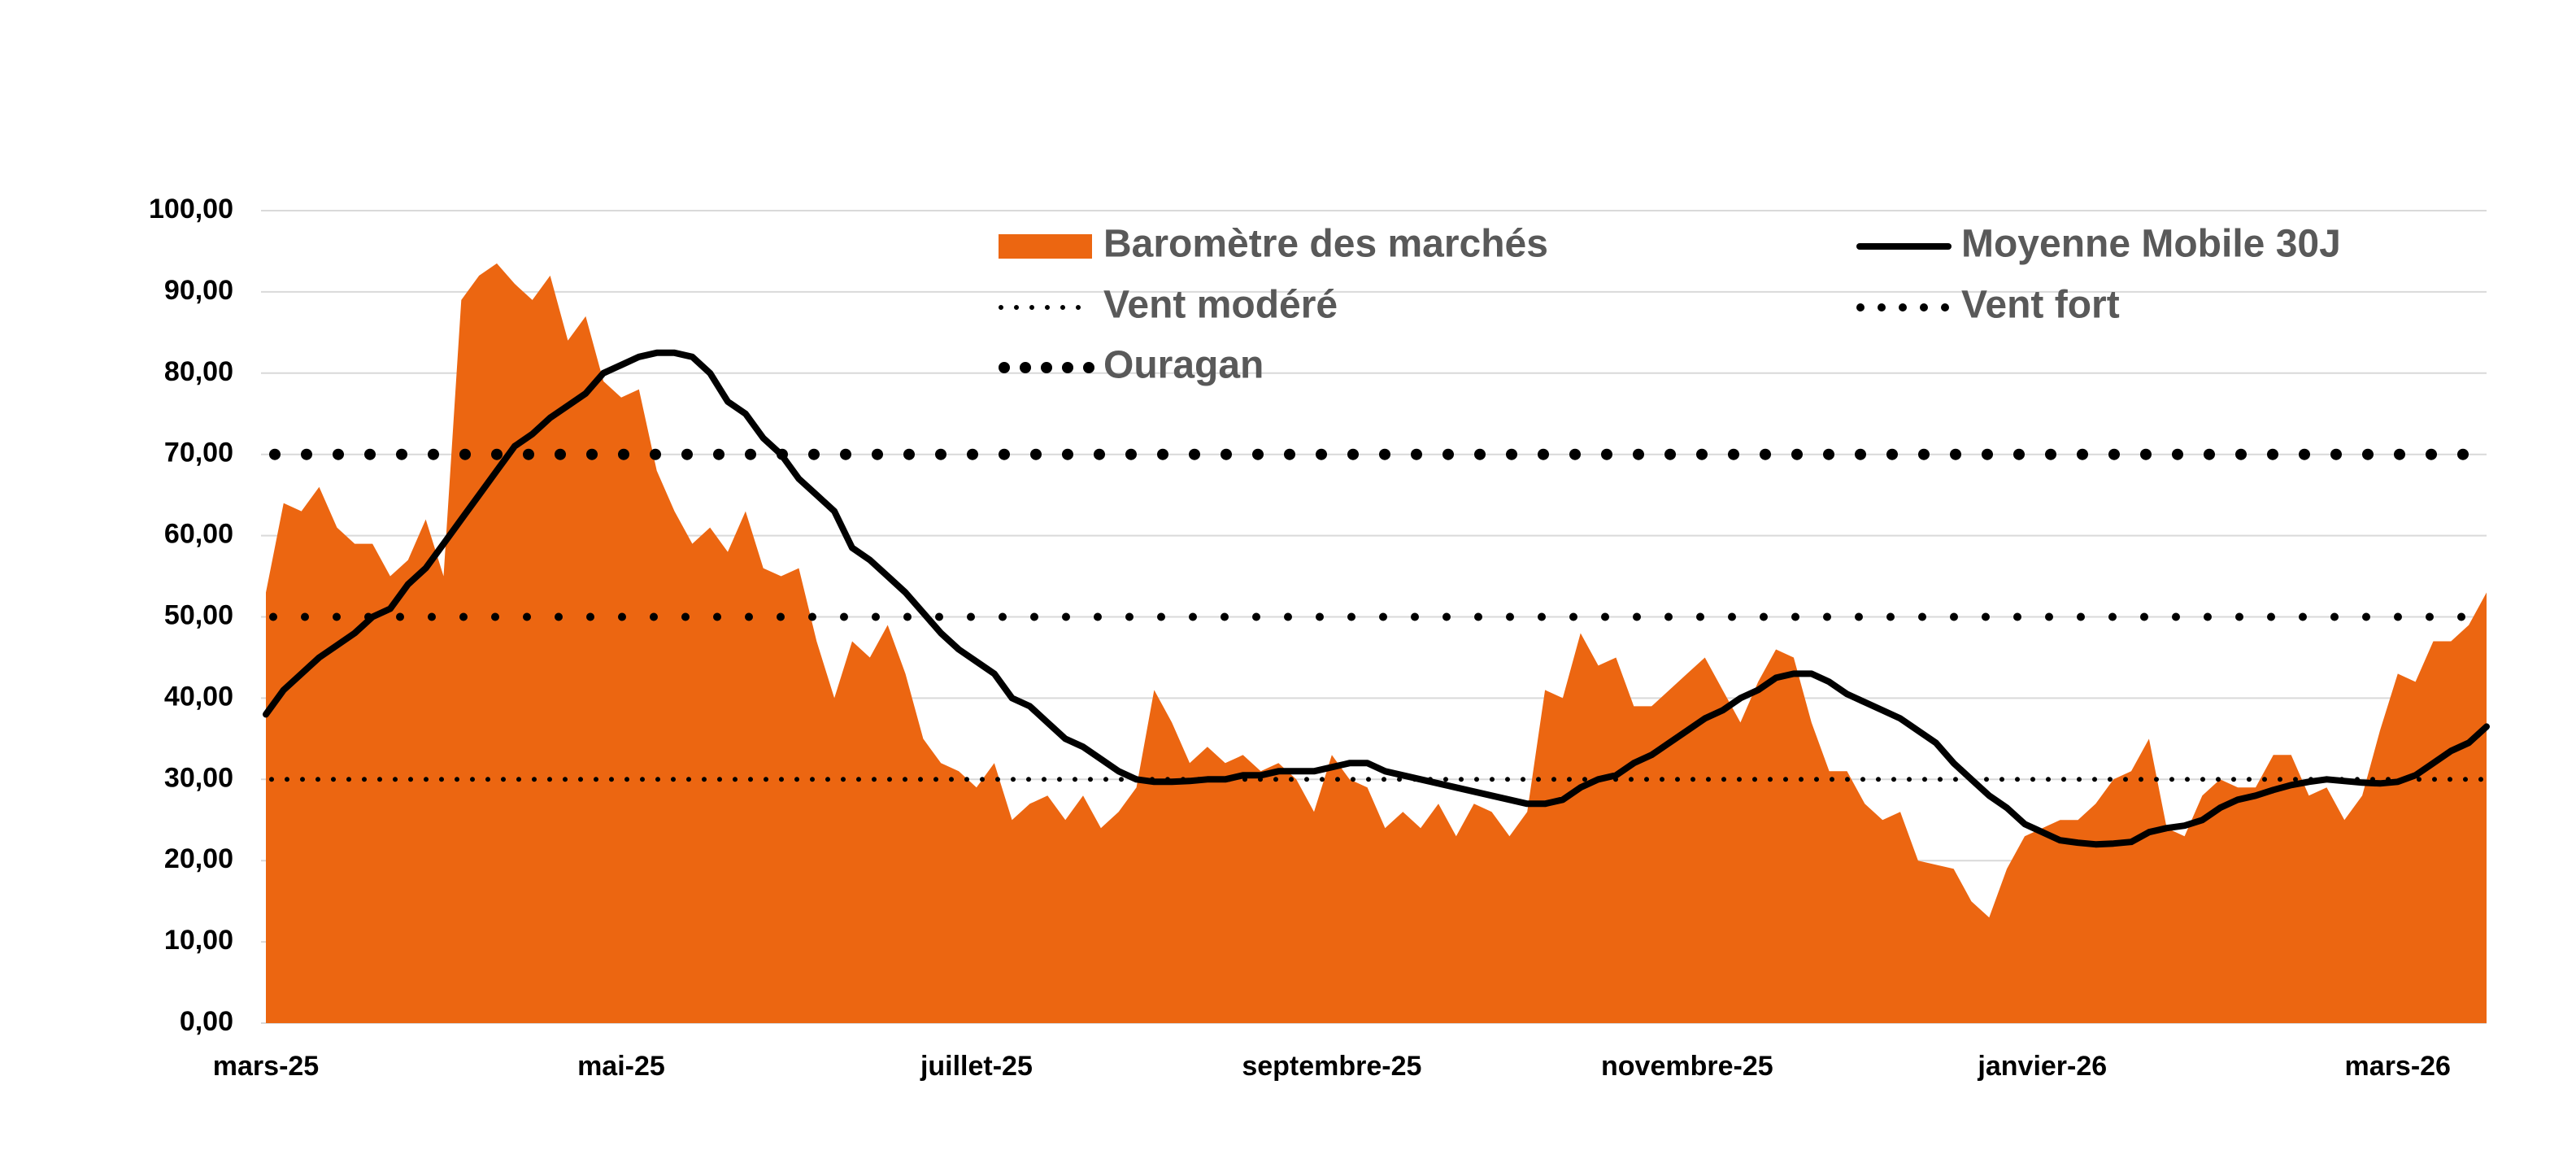 The image size is (2576, 1163). Describe the element at coordinates (199, 290) in the screenshot. I see `y-tick-label: 90,00` at that location.